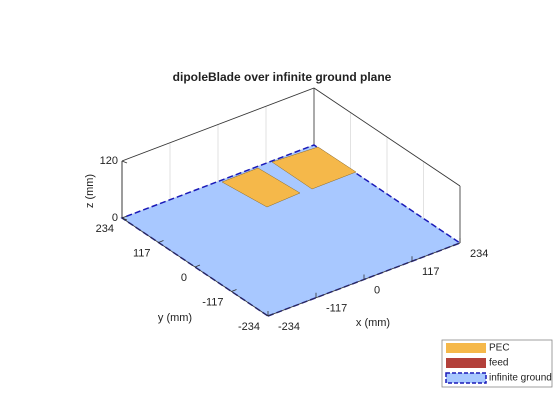 The width and height of the screenshot is (560, 420). What do you see at coordinates (142, 253) in the screenshot?
I see `y-tick-label: 117` at bounding box center [142, 253].